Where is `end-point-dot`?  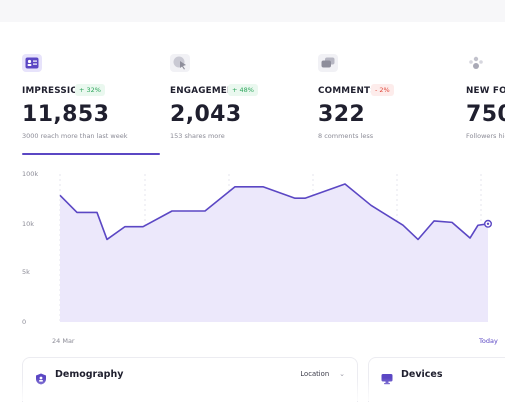
end-point-dot is located at coordinates (488, 224).